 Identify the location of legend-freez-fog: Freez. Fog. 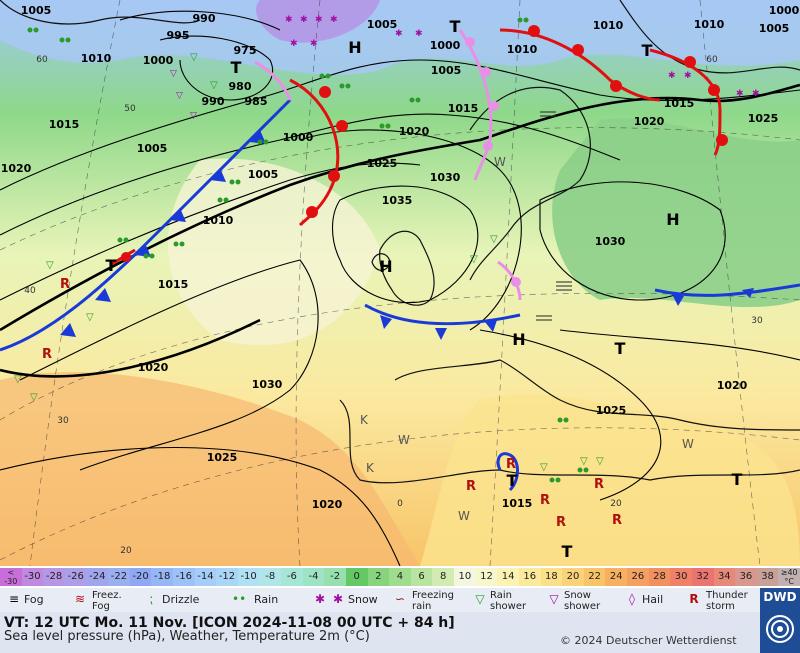
(107, 601).